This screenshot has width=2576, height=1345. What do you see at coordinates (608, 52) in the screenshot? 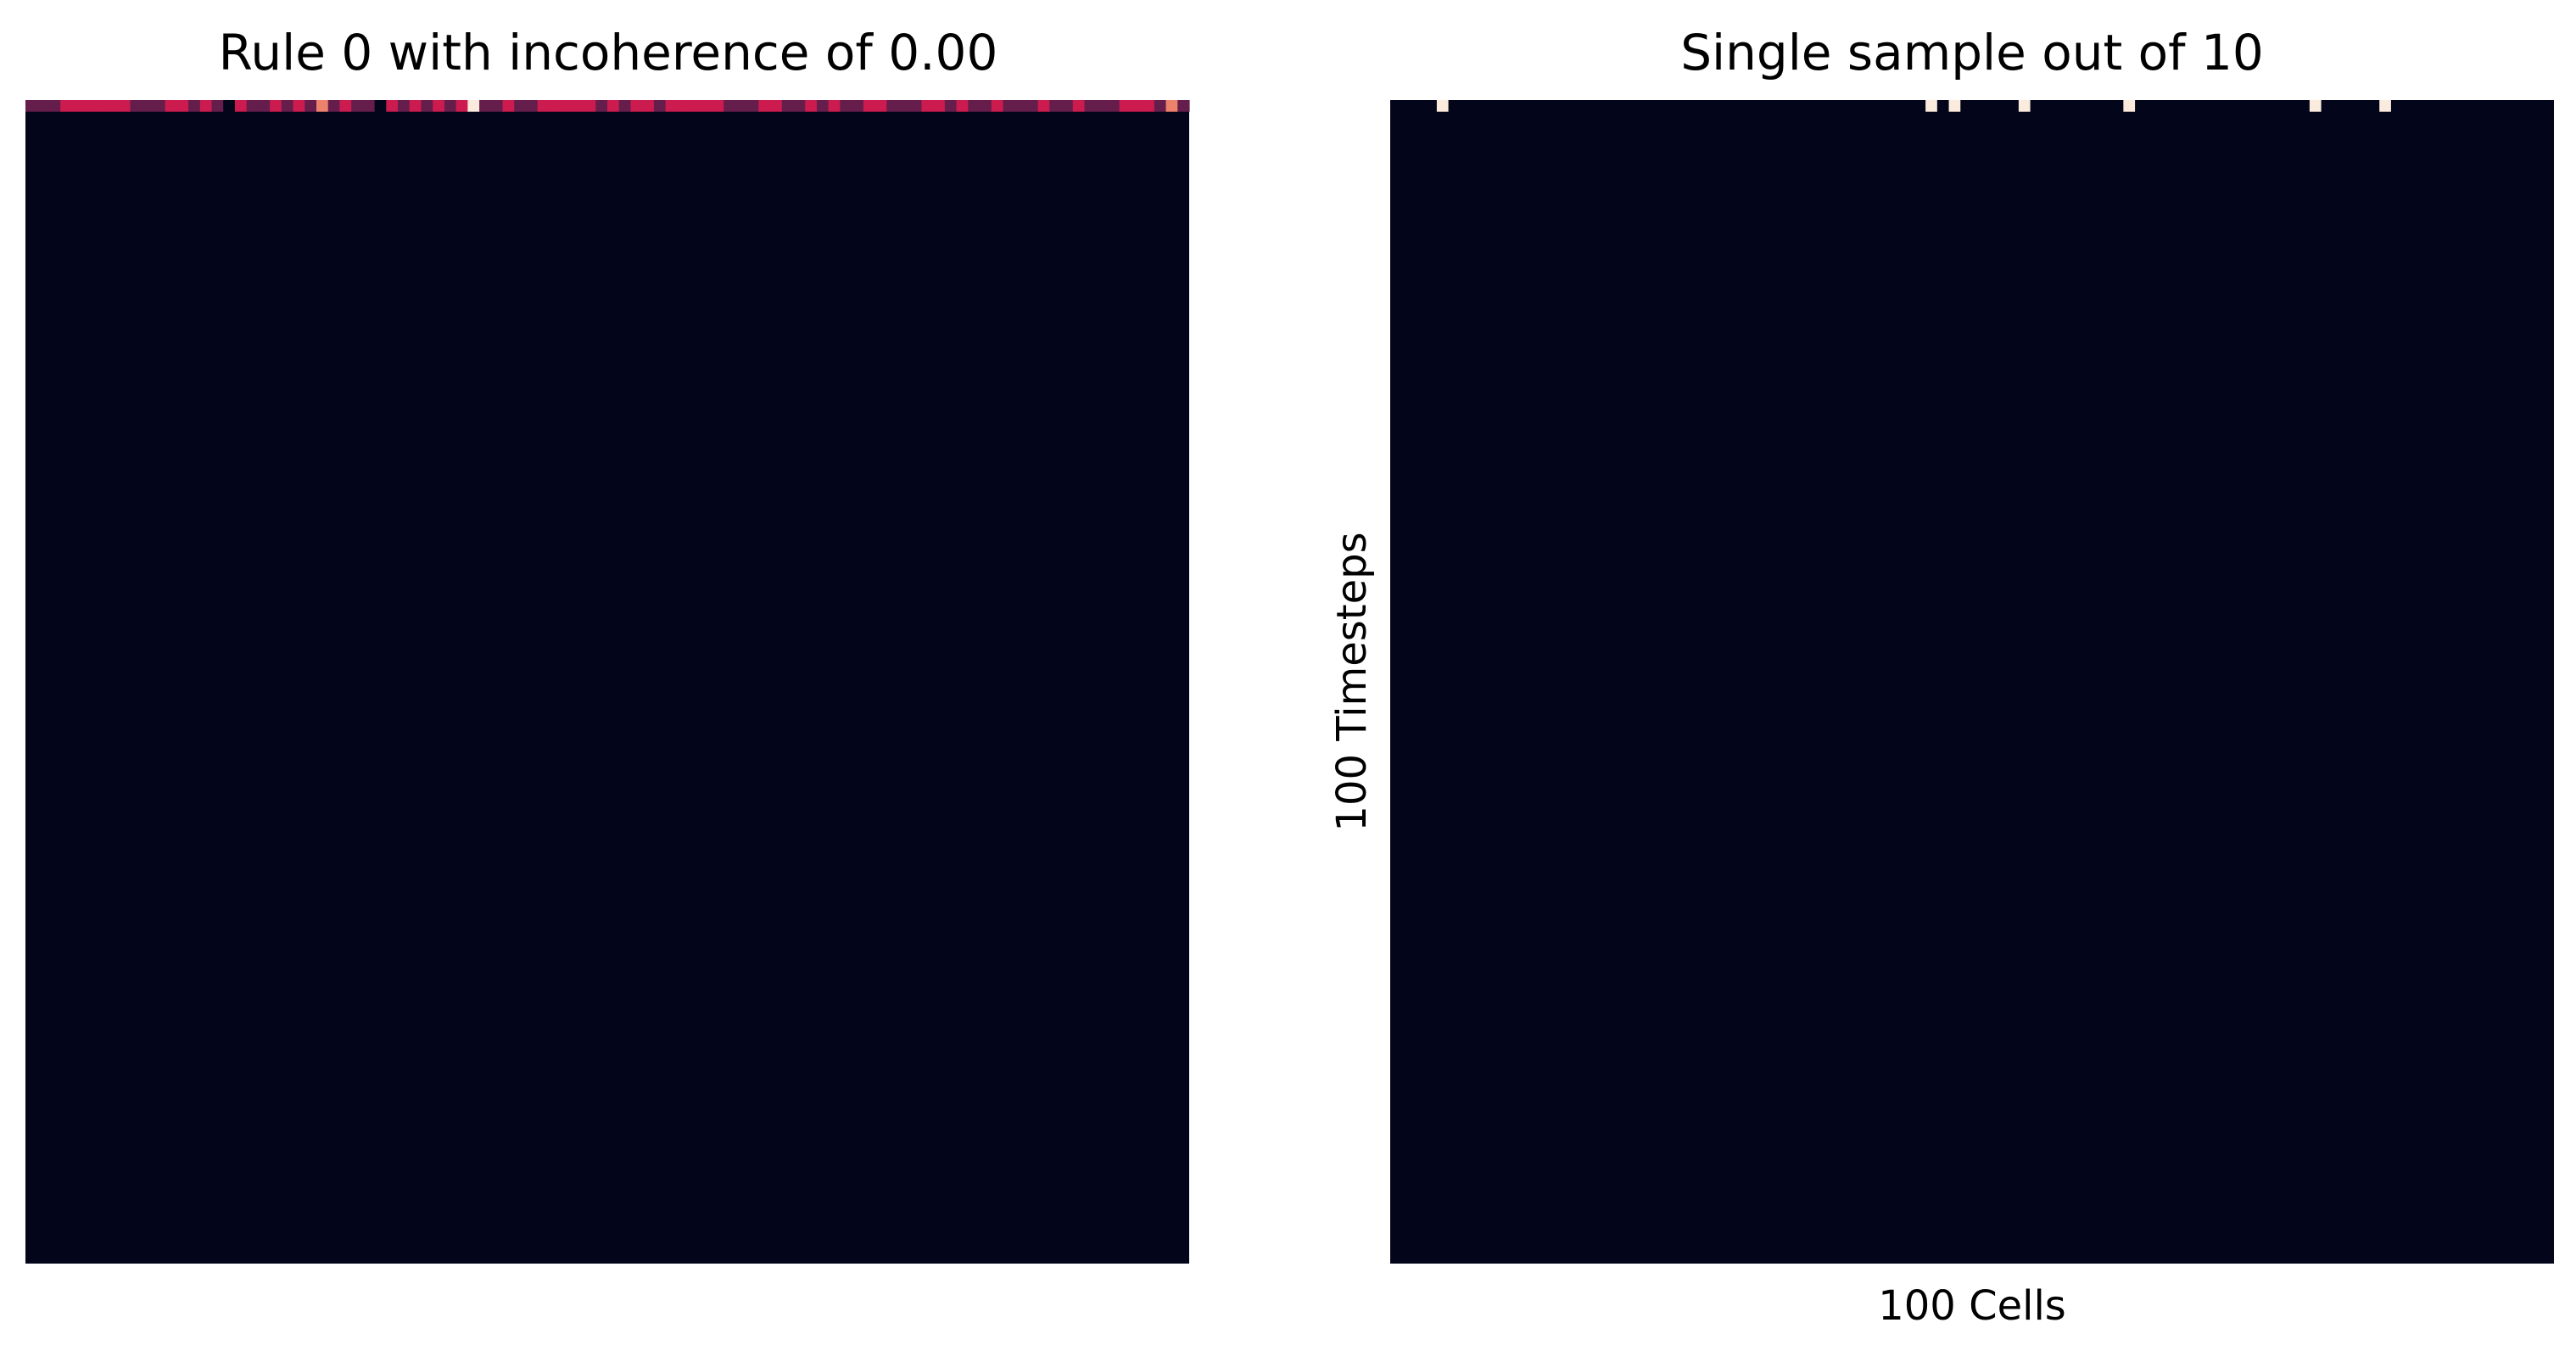
I see `left-chart-title: Rule 0 with incoherence of 0.00` at bounding box center [608, 52].